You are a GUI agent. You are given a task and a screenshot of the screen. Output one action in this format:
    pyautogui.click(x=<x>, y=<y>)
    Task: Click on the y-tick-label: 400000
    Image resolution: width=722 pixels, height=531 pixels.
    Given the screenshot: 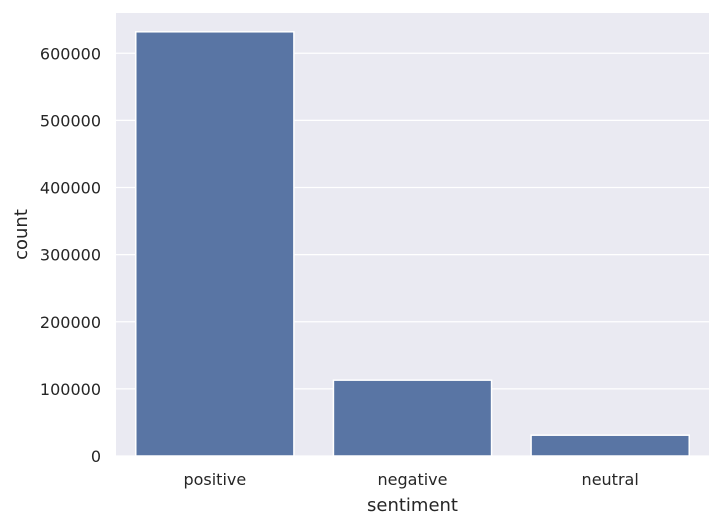 What is the action you would take?
    pyautogui.click(x=70, y=188)
    